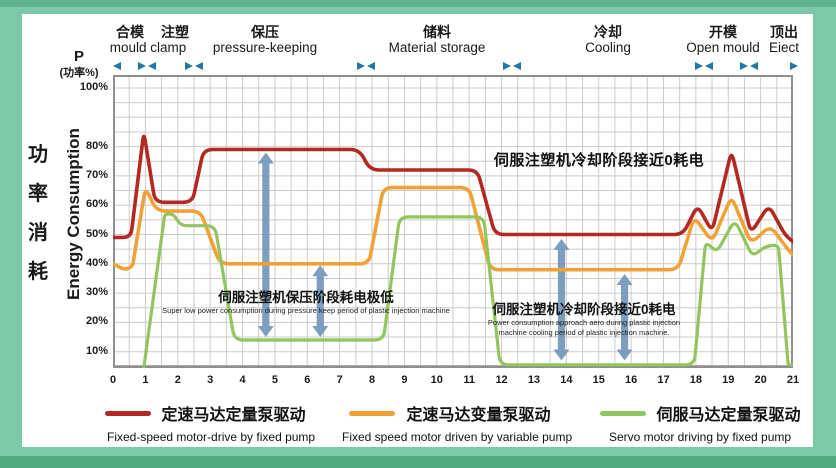 This screenshot has width=836, height=468. What do you see at coordinates (96, 145) in the screenshot?
I see `y-tick-label: 80%` at bounding box center [96, 145].